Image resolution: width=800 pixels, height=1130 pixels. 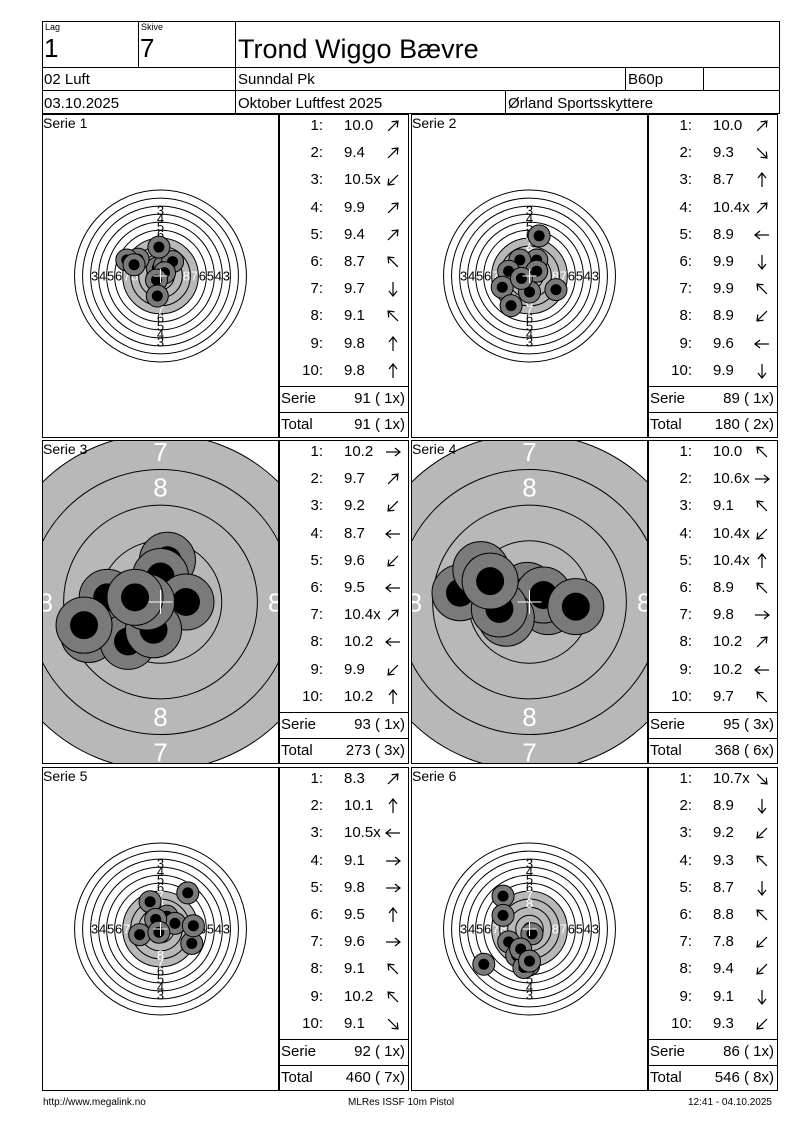 What do you see at coordinates (723, 860) in the screenshot?
I see `shot-value: 9.3` at bounding box center [723, 860].